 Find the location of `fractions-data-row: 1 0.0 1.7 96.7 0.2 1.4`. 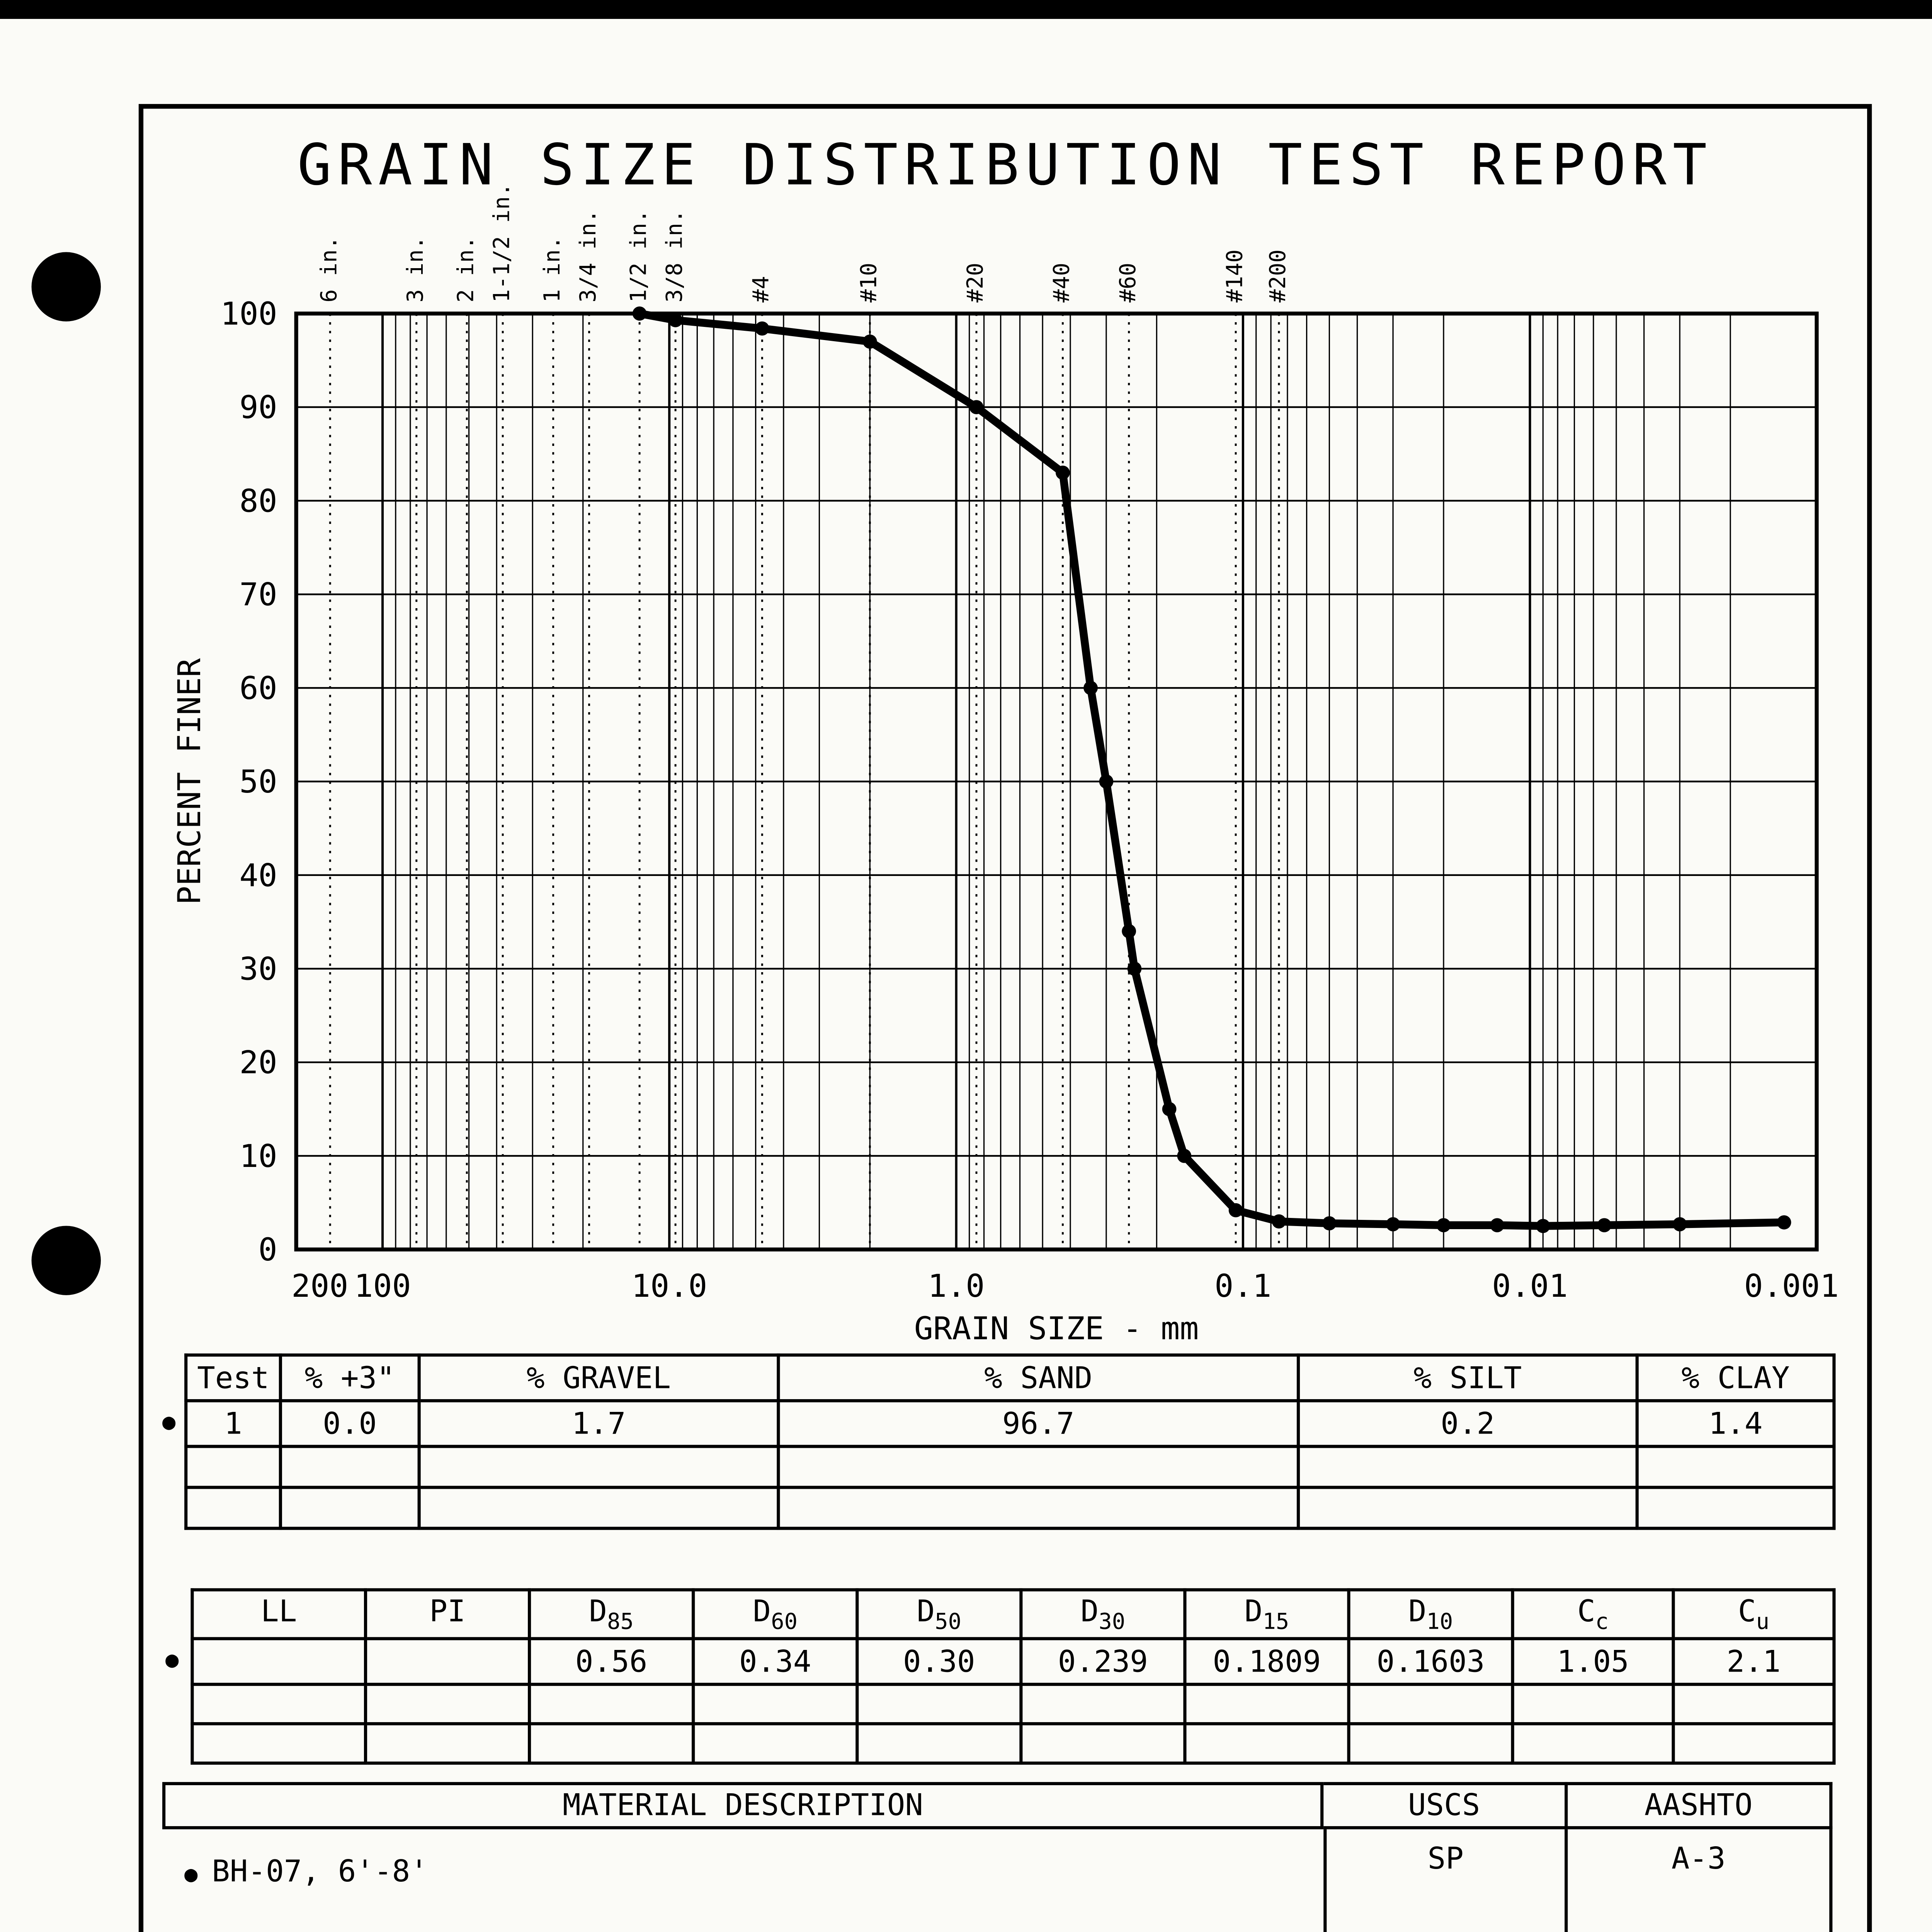

fractions-data-row: 1 0.0 1.7 96.7 0.2 1.4 is located at coordinates (1010, 1424).